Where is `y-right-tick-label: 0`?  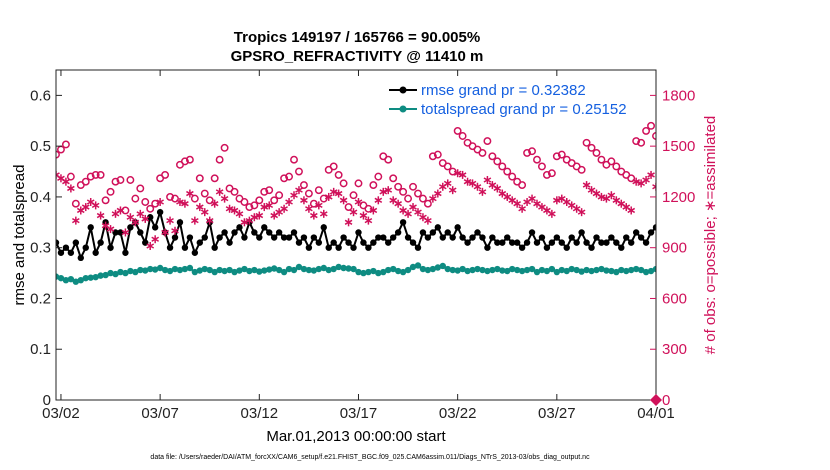
y-right-tick-label: 0 is located at coordinates (666, 400).